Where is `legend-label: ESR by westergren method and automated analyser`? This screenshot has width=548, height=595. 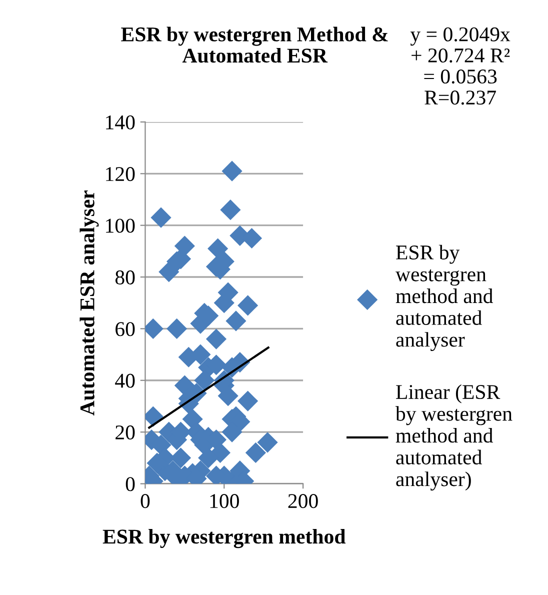 legend-label: ESR by westergren method and automated analyser is located at coordinates (444, 298).